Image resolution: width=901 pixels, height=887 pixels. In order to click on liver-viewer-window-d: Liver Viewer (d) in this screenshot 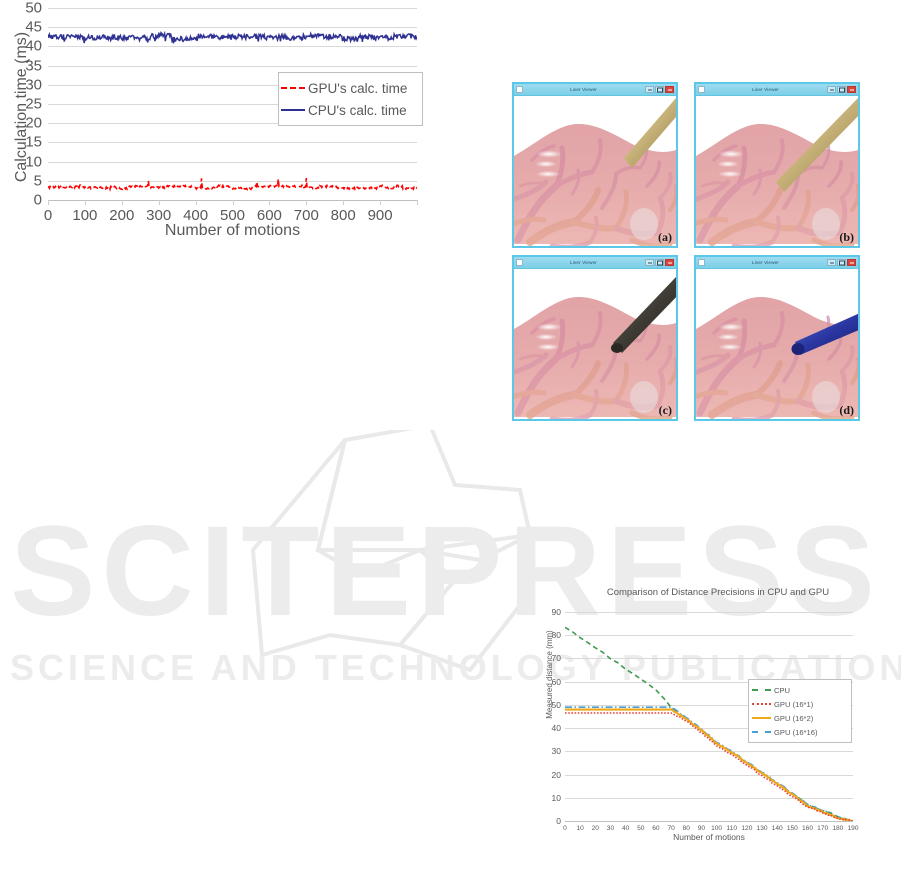, I will do `click(777, 338)`.